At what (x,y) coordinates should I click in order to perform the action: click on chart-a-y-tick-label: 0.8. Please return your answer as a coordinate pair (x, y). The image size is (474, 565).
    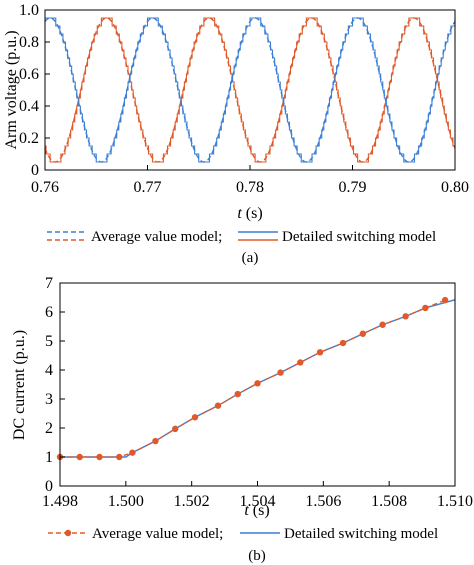
    Looking at the image, I should click on (29, 42).